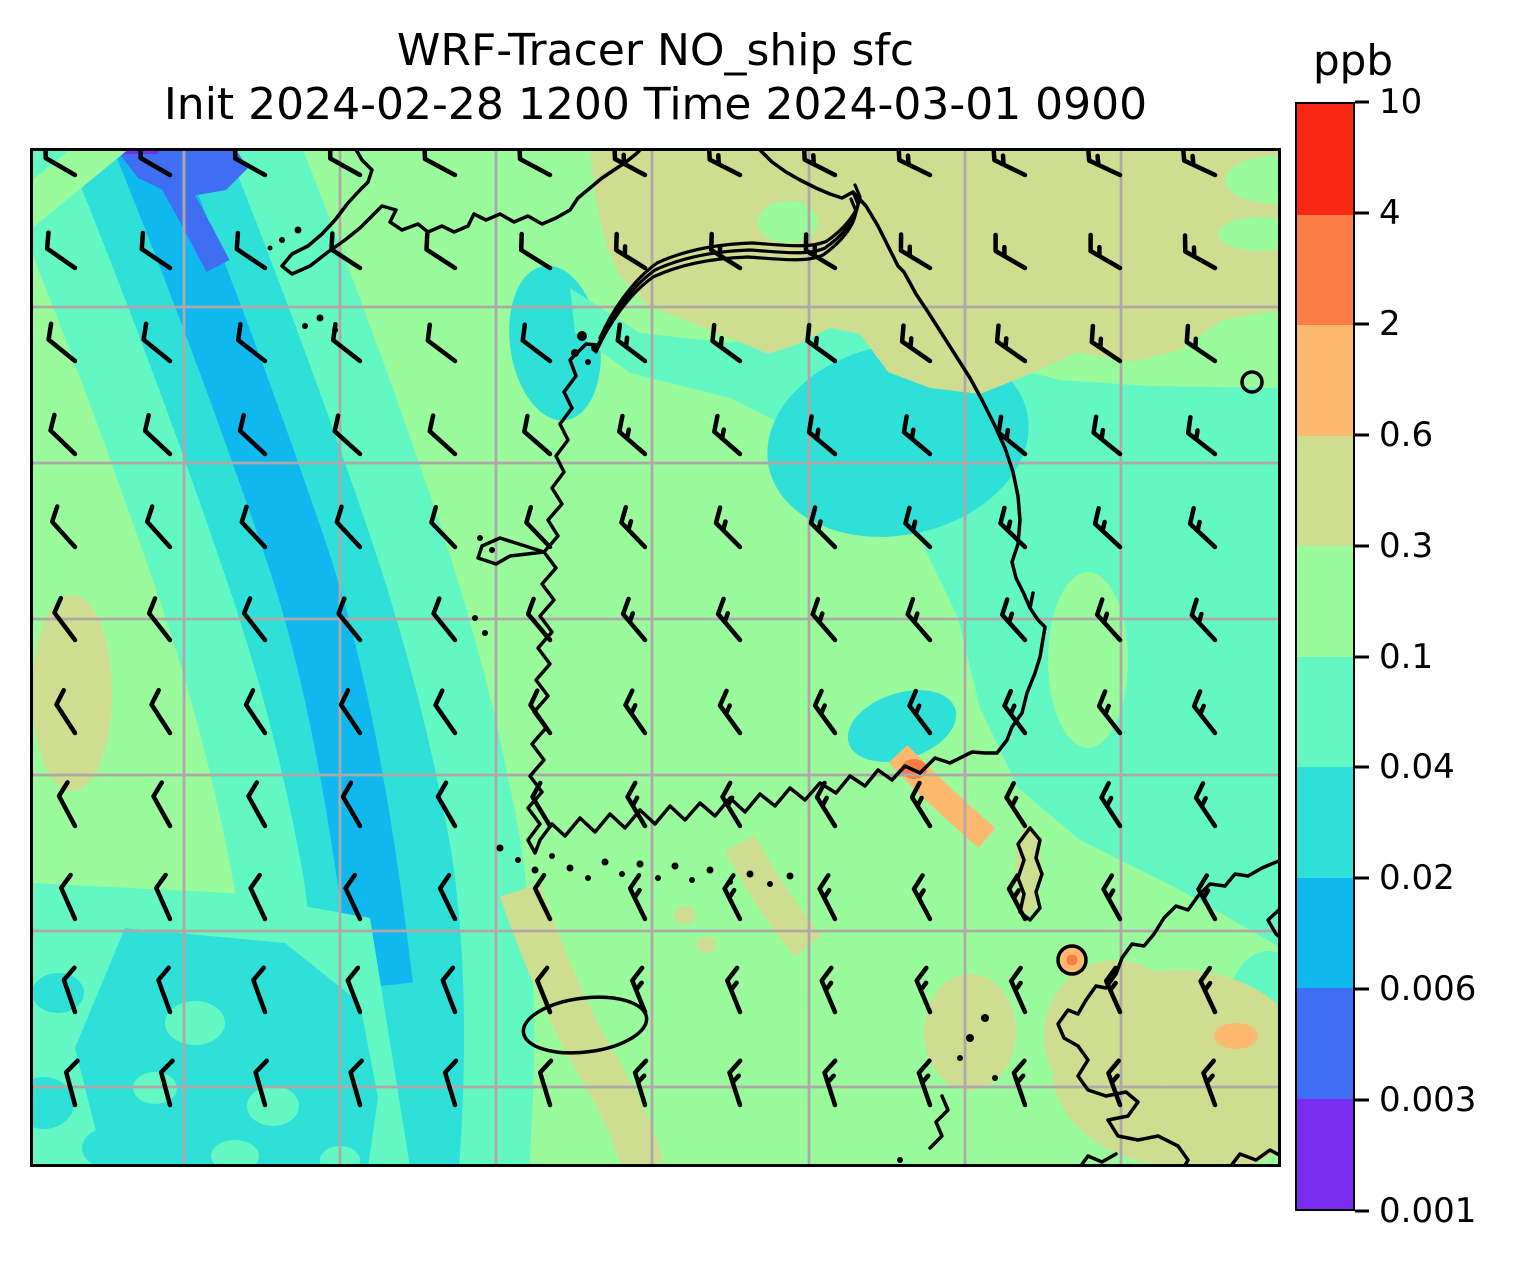 Image resolution: width=1528 pixels, height=1267 pixels. Describe the element at coordinates (1406, 545) in the screenshot. I see `colorbar-tick-label: 0.3` at that location.